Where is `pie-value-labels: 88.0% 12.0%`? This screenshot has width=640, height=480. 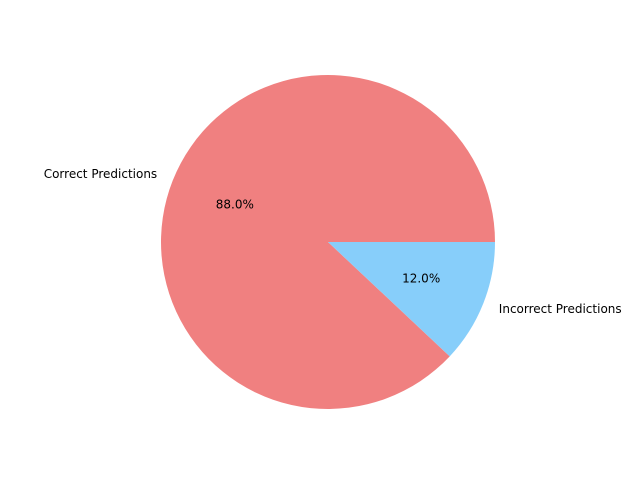 pie-value-labels: 88.0% 12.0% is located at coordinates (328, 242).